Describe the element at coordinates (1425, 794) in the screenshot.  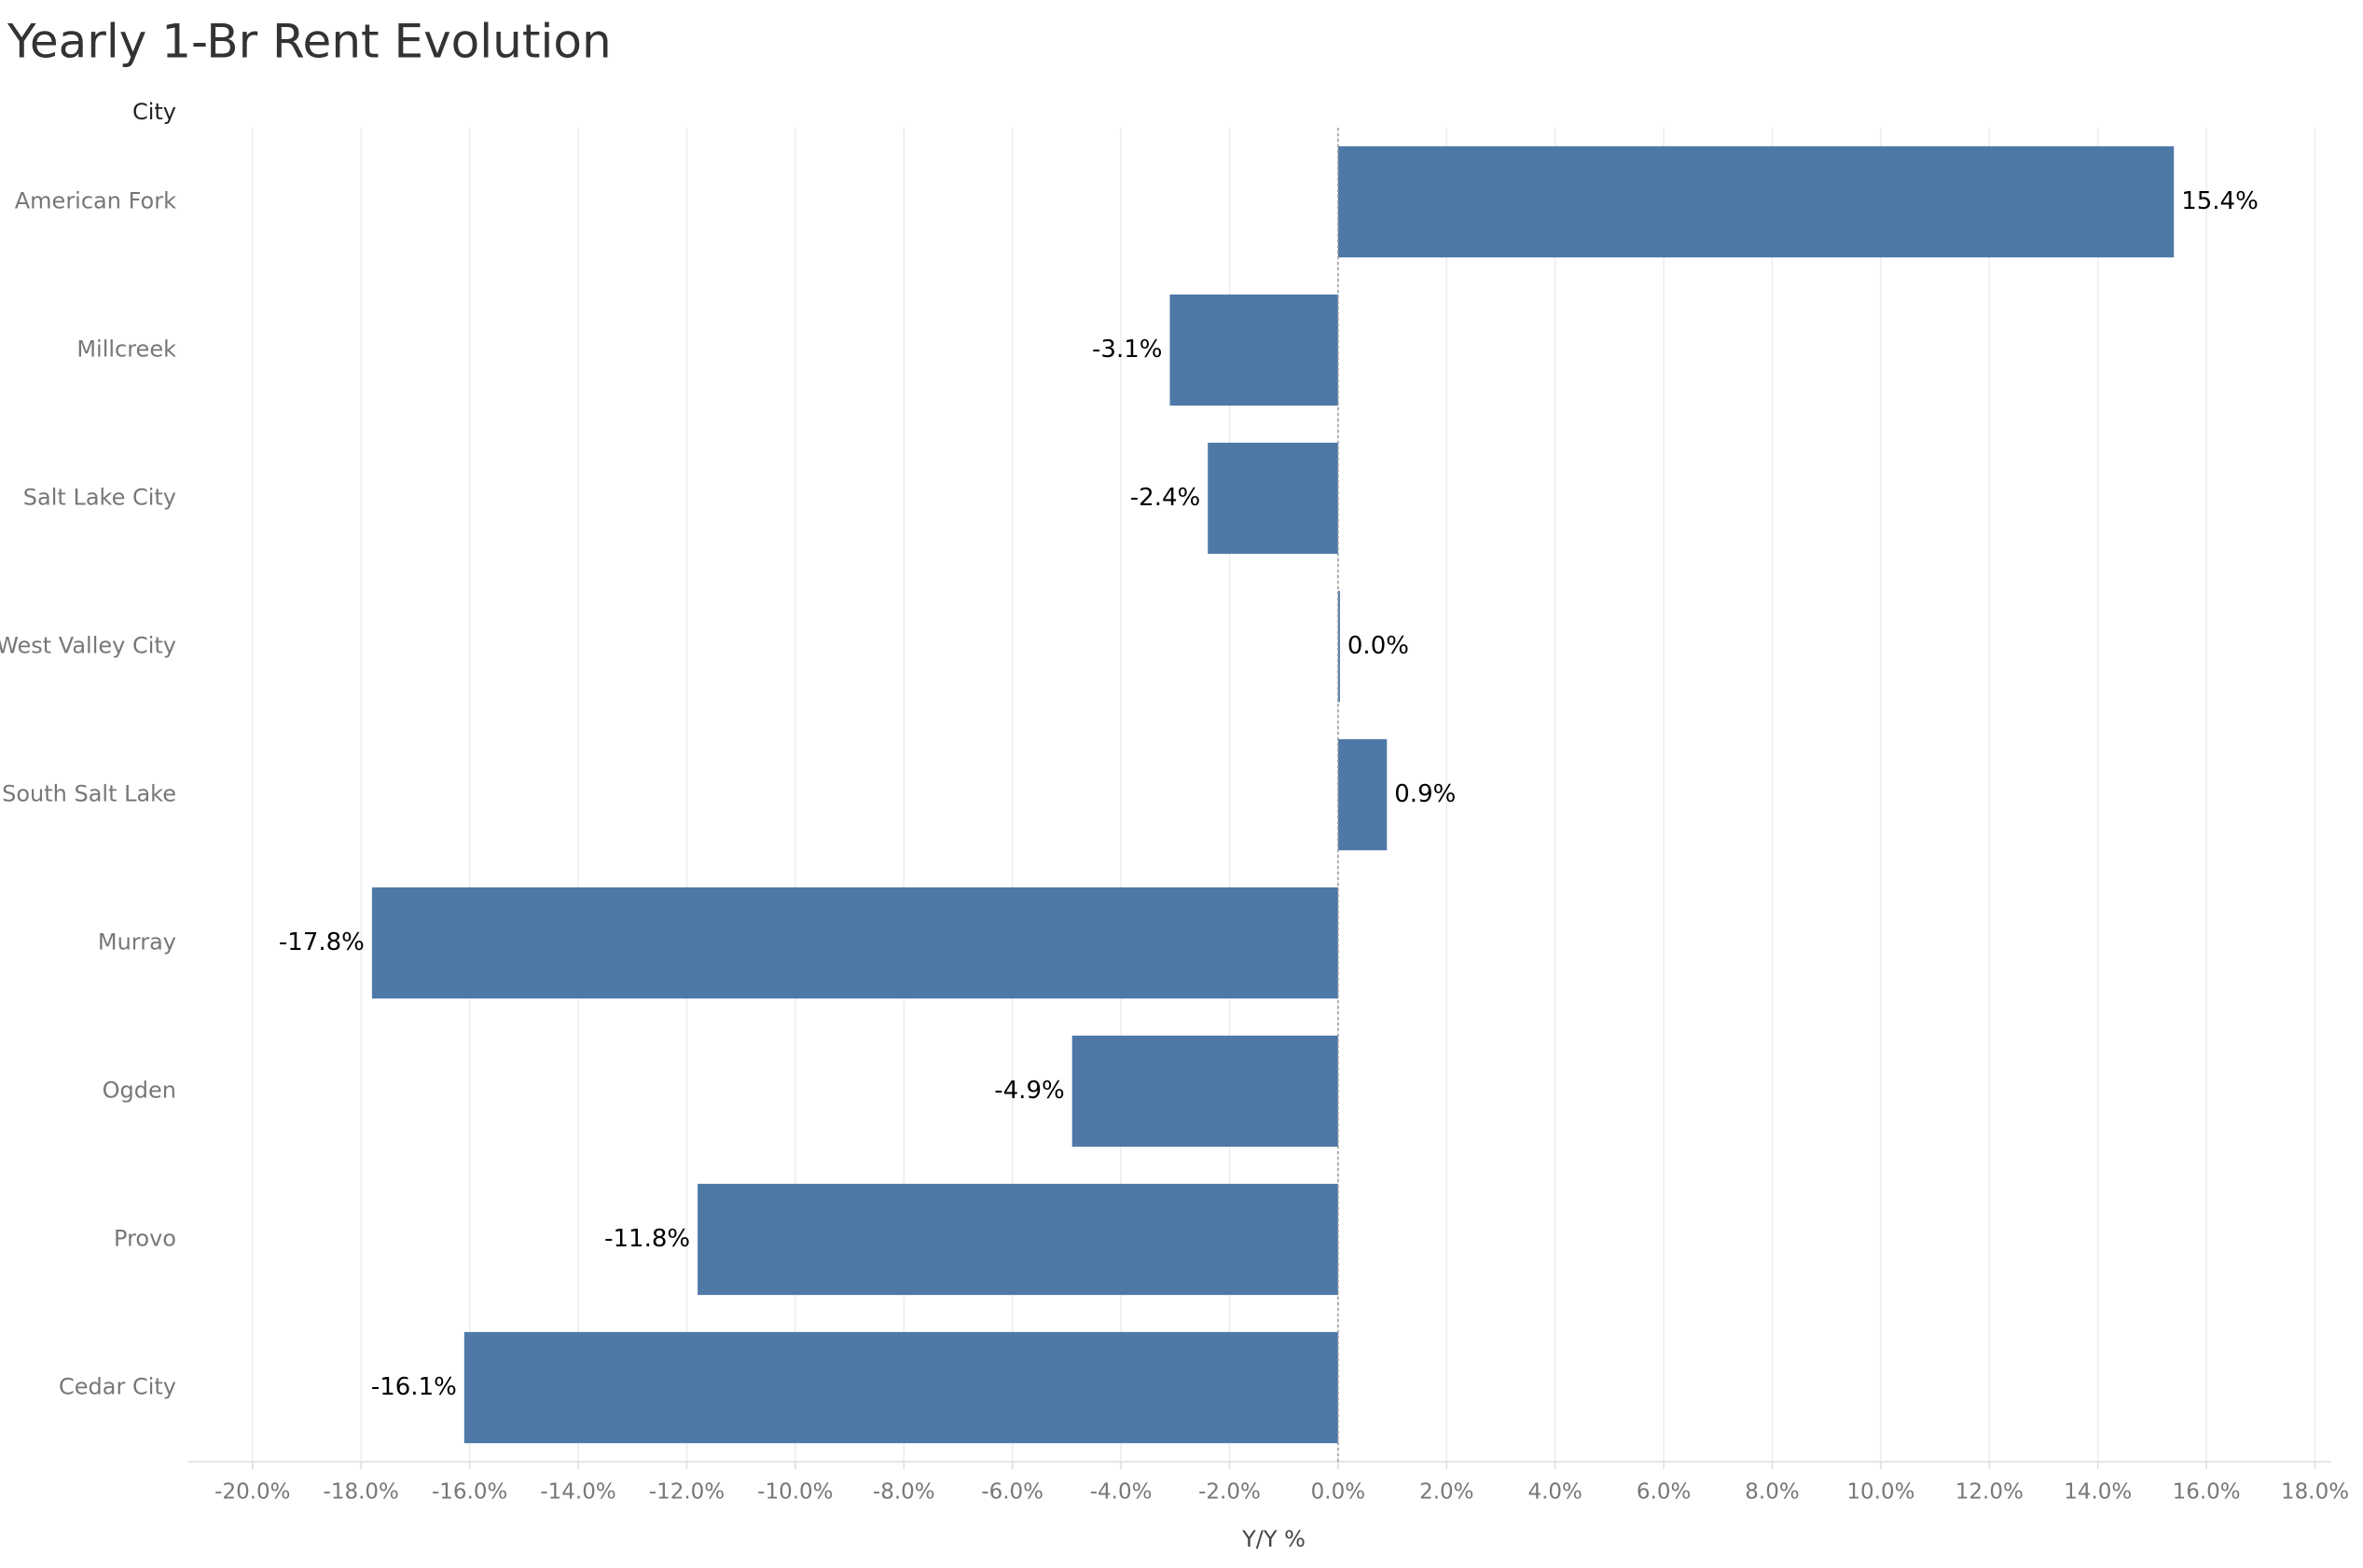
I see `value-label: 0.9%` at that location.